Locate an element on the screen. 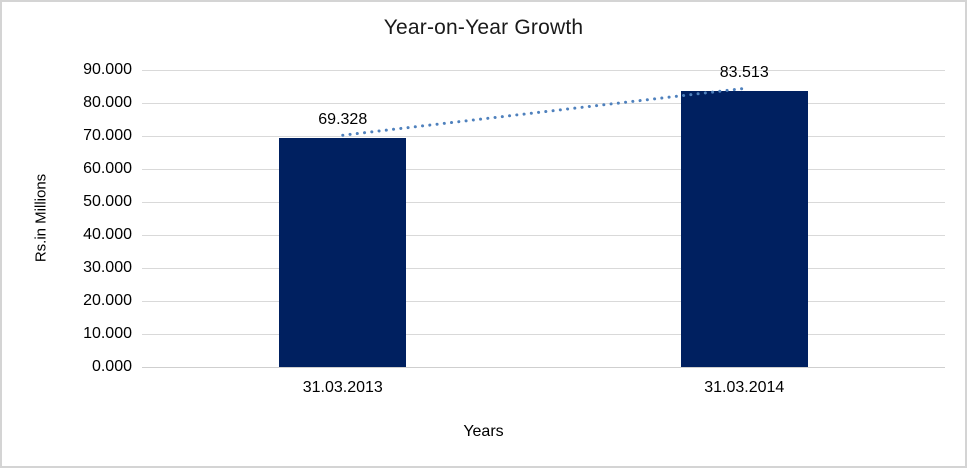 The width and height of the screenshot is (967, 468). x-tick-label: 31.03.2014 is located at coordinates (744, 387).